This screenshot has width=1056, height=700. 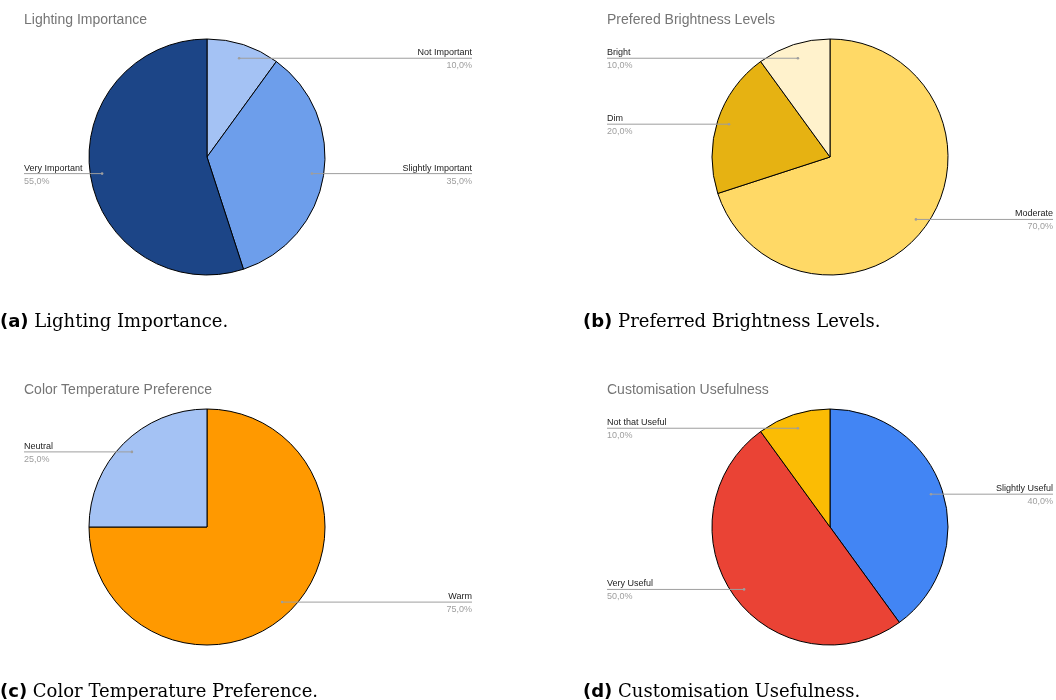 I want to click on slice-label: Very Important, so click(x=54, y=167).